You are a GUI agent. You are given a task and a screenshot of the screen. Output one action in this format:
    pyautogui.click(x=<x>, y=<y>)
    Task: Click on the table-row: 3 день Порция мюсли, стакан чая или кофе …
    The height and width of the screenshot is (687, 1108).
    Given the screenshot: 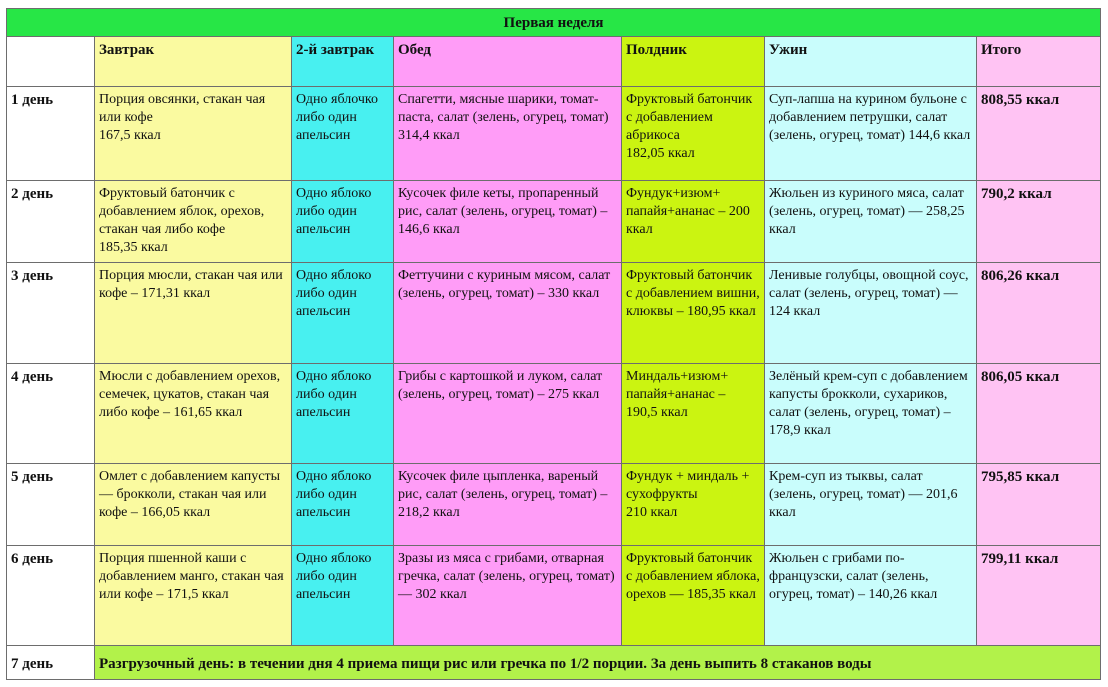 What is the action you would take?
    pyautogui.click(x=554, y=313)
    